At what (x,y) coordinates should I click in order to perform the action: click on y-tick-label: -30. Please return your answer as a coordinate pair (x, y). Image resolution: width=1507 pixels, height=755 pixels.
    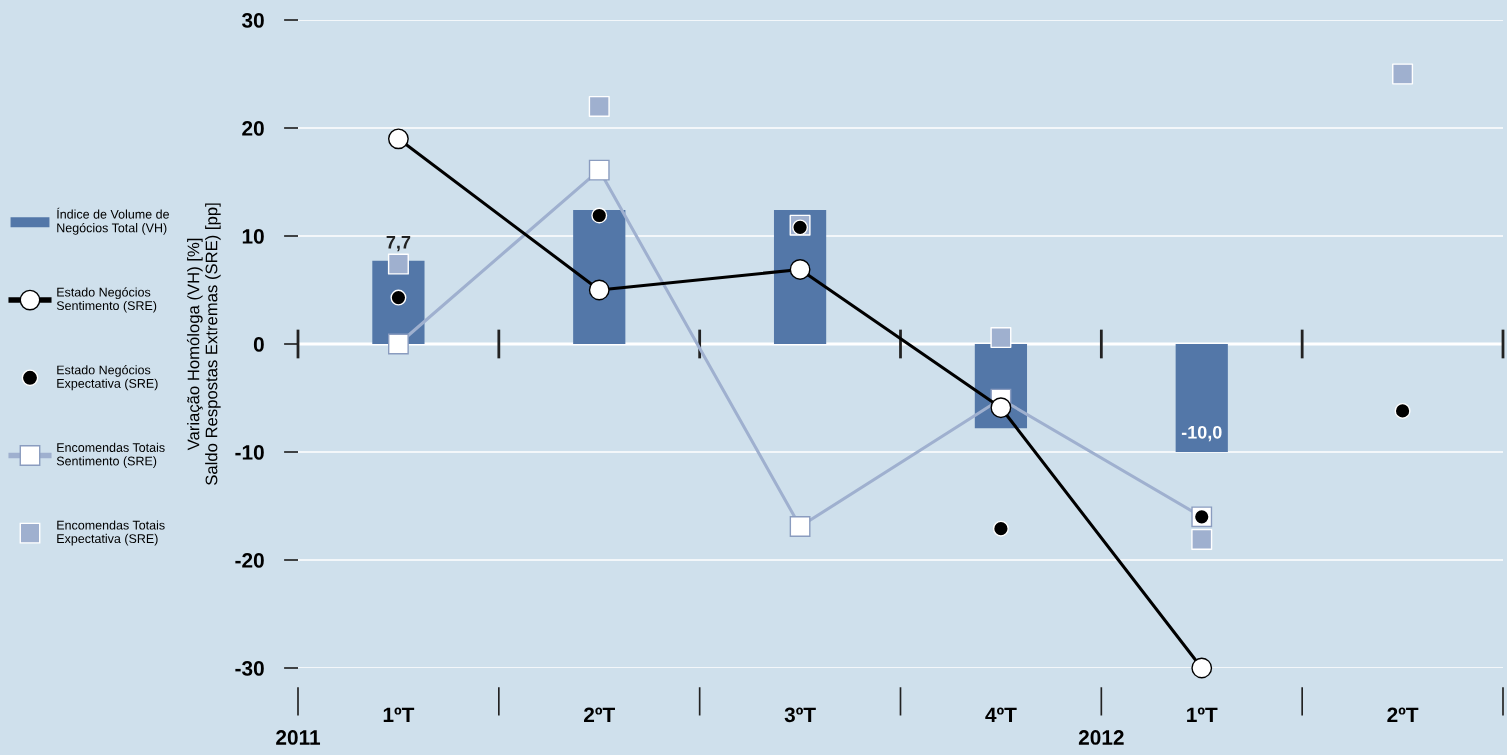
    Looking at the image, I should click on (249, 668).